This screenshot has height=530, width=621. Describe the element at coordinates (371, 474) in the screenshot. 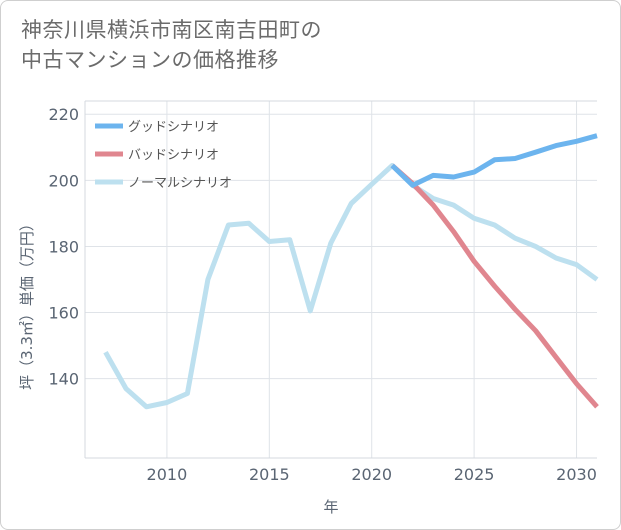

I see `x-tick-label: 2020` at that location.